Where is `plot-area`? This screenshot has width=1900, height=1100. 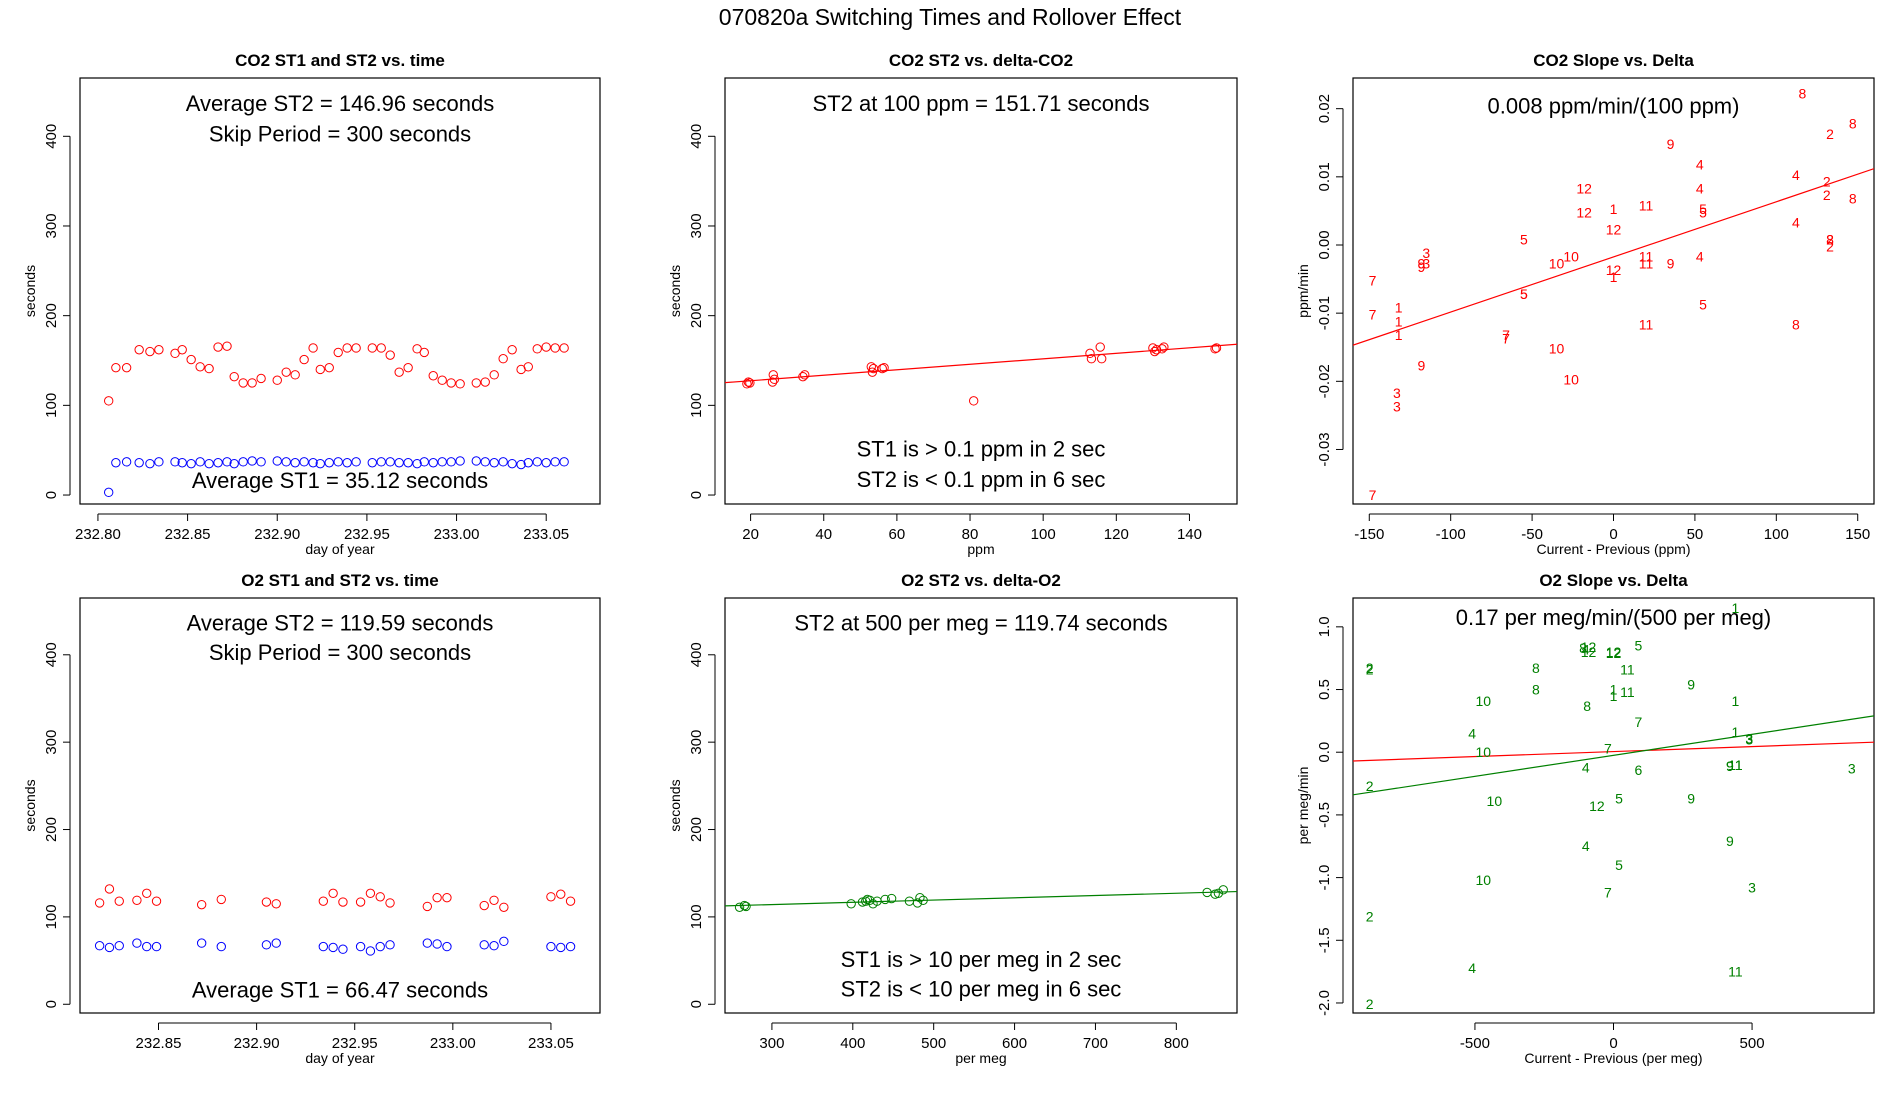 plot-area is located at coordinates (981, 898).